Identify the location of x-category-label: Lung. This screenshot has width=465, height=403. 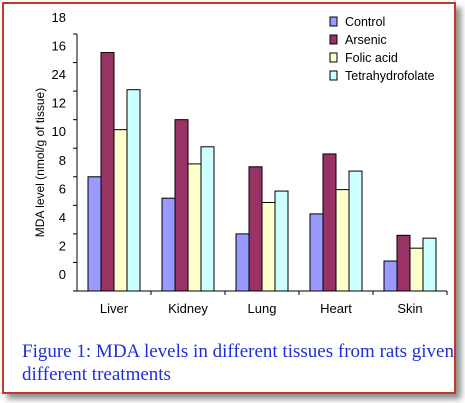
(262, 308).